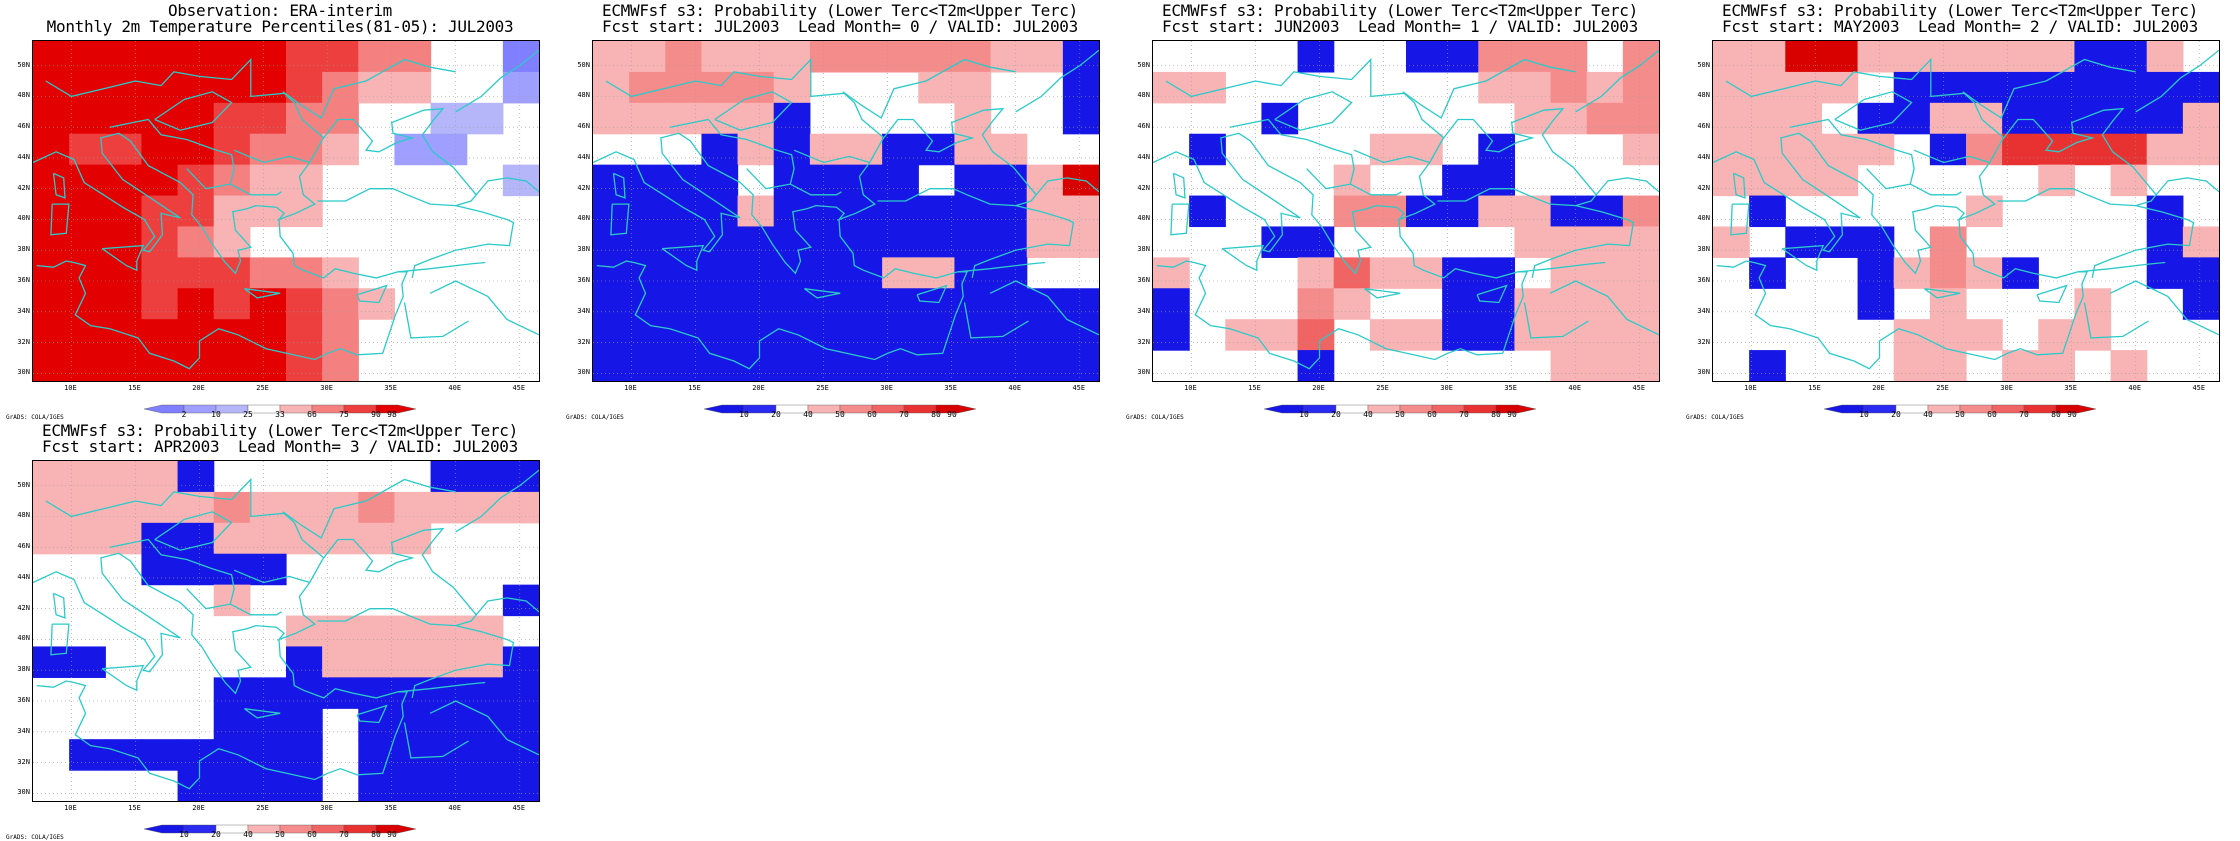 This screenshot has height=841, width=2240. Describe the element at coordinates (1703, 187) in the screenshot. I see `latitude-tick-label: 42N` at that location.